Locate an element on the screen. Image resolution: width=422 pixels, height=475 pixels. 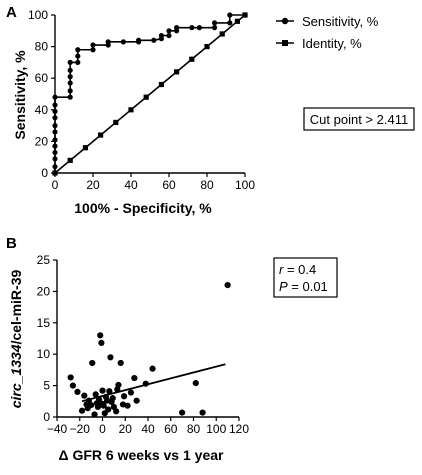
roc-y-tick-label: 20 is located at coordinates (42, 141).